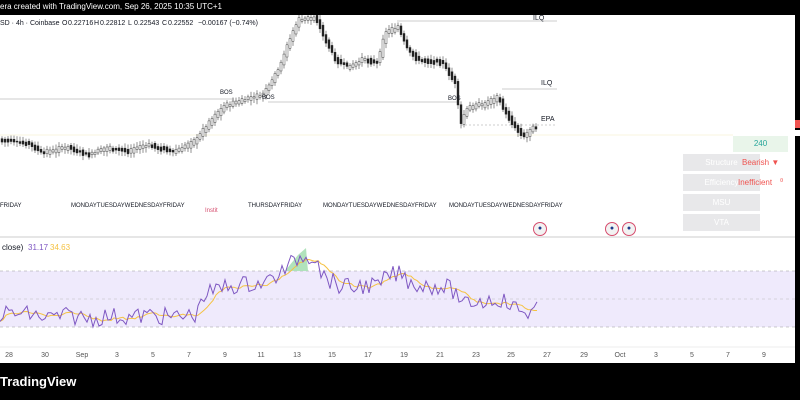  Describe the element at coordinates (782, 181) in the screenshot. I see `efficiency-icon: ¤` at that location.